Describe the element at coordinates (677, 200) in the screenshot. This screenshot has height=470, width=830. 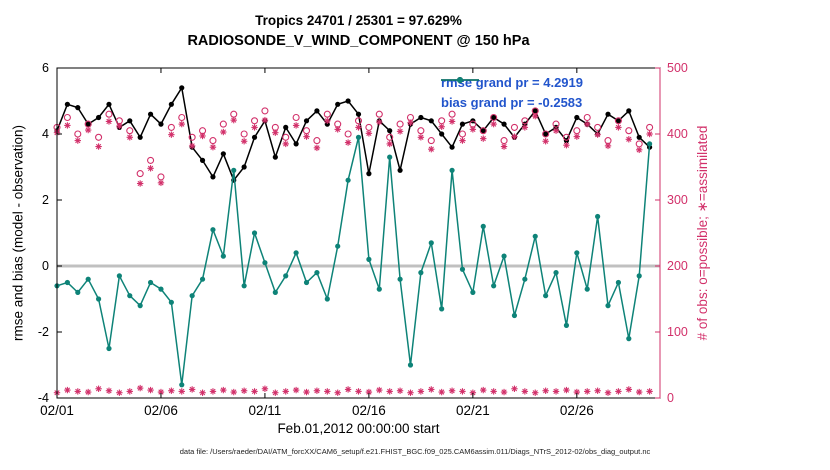
I see `y-right-tick-label: 300` at that location.